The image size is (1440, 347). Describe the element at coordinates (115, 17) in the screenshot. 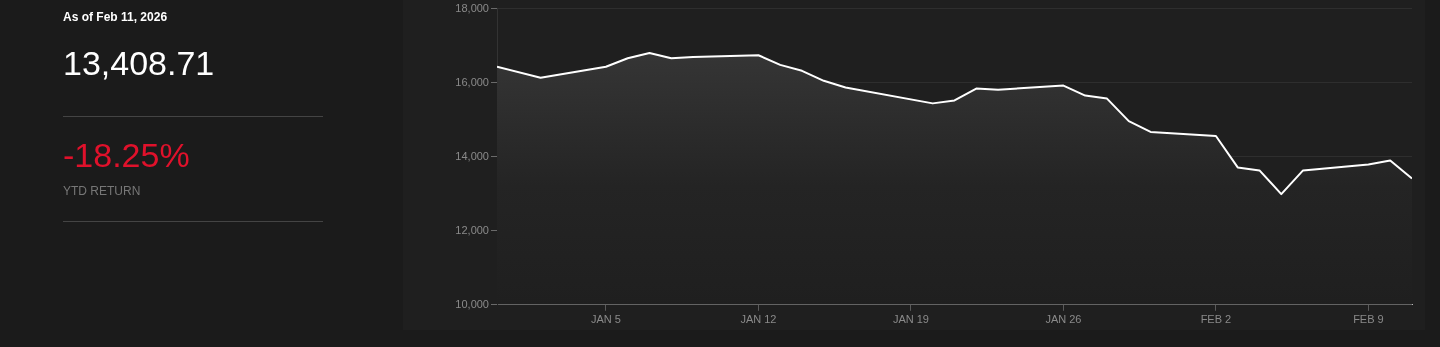

I see `text: As of Feb 11, 2026` at that location.